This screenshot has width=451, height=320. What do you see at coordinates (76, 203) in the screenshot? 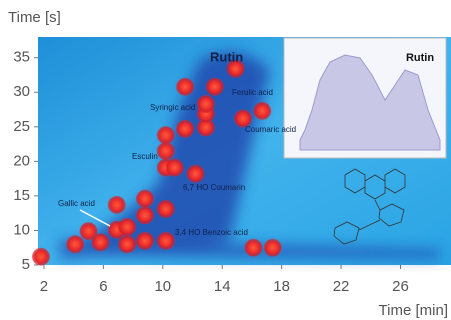
I see `annotation: Gallic acid` at bounding box center [76, 203].